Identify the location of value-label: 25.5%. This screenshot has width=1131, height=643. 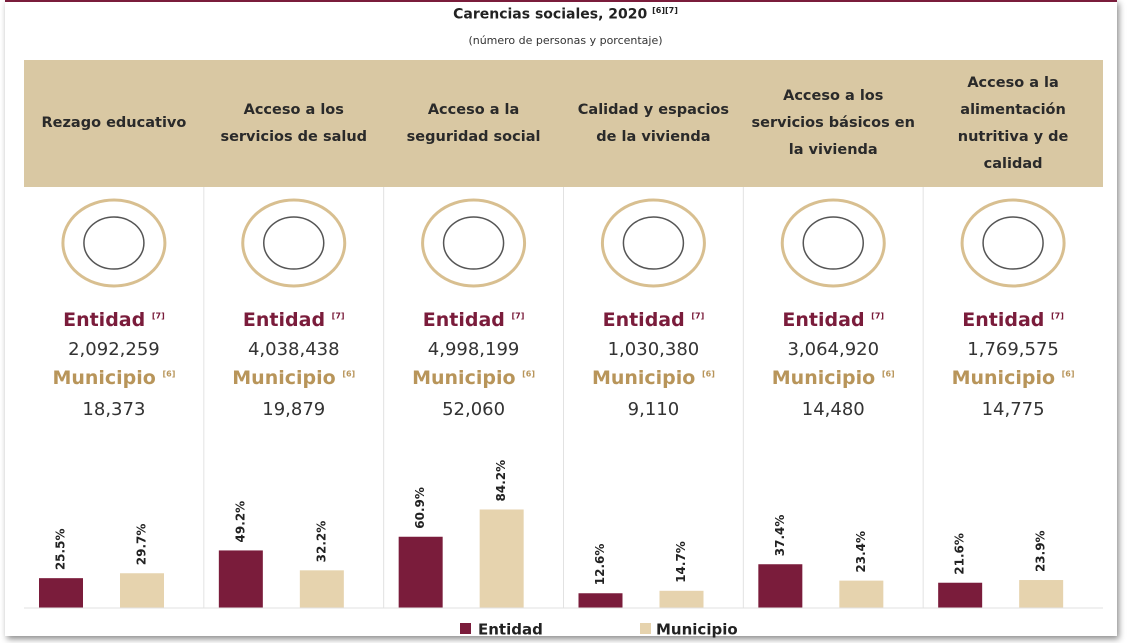
(61, 550).